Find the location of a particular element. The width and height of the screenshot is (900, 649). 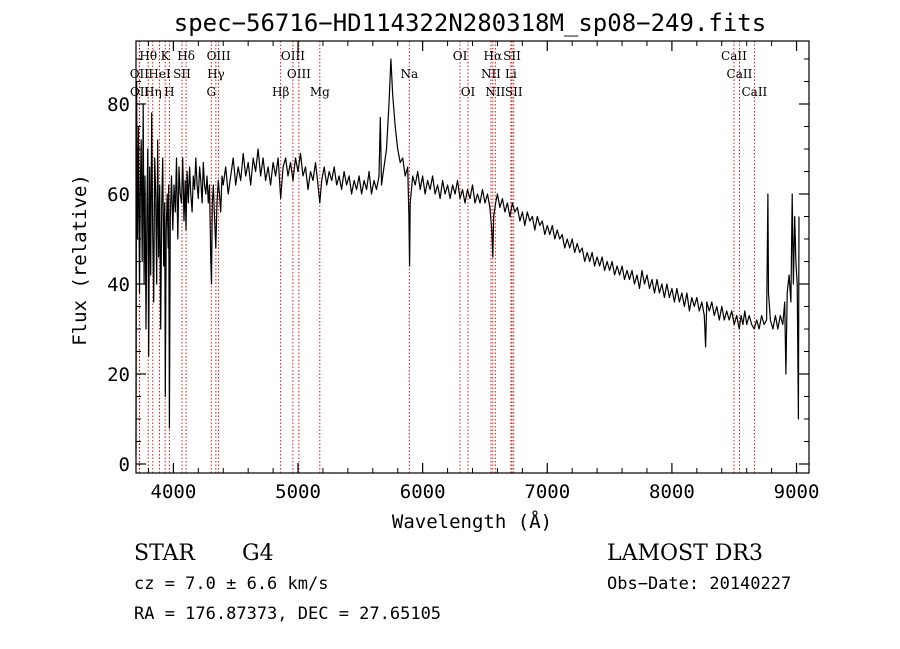

y-tick-label-4: 80 is located at coordinates (118, 105).